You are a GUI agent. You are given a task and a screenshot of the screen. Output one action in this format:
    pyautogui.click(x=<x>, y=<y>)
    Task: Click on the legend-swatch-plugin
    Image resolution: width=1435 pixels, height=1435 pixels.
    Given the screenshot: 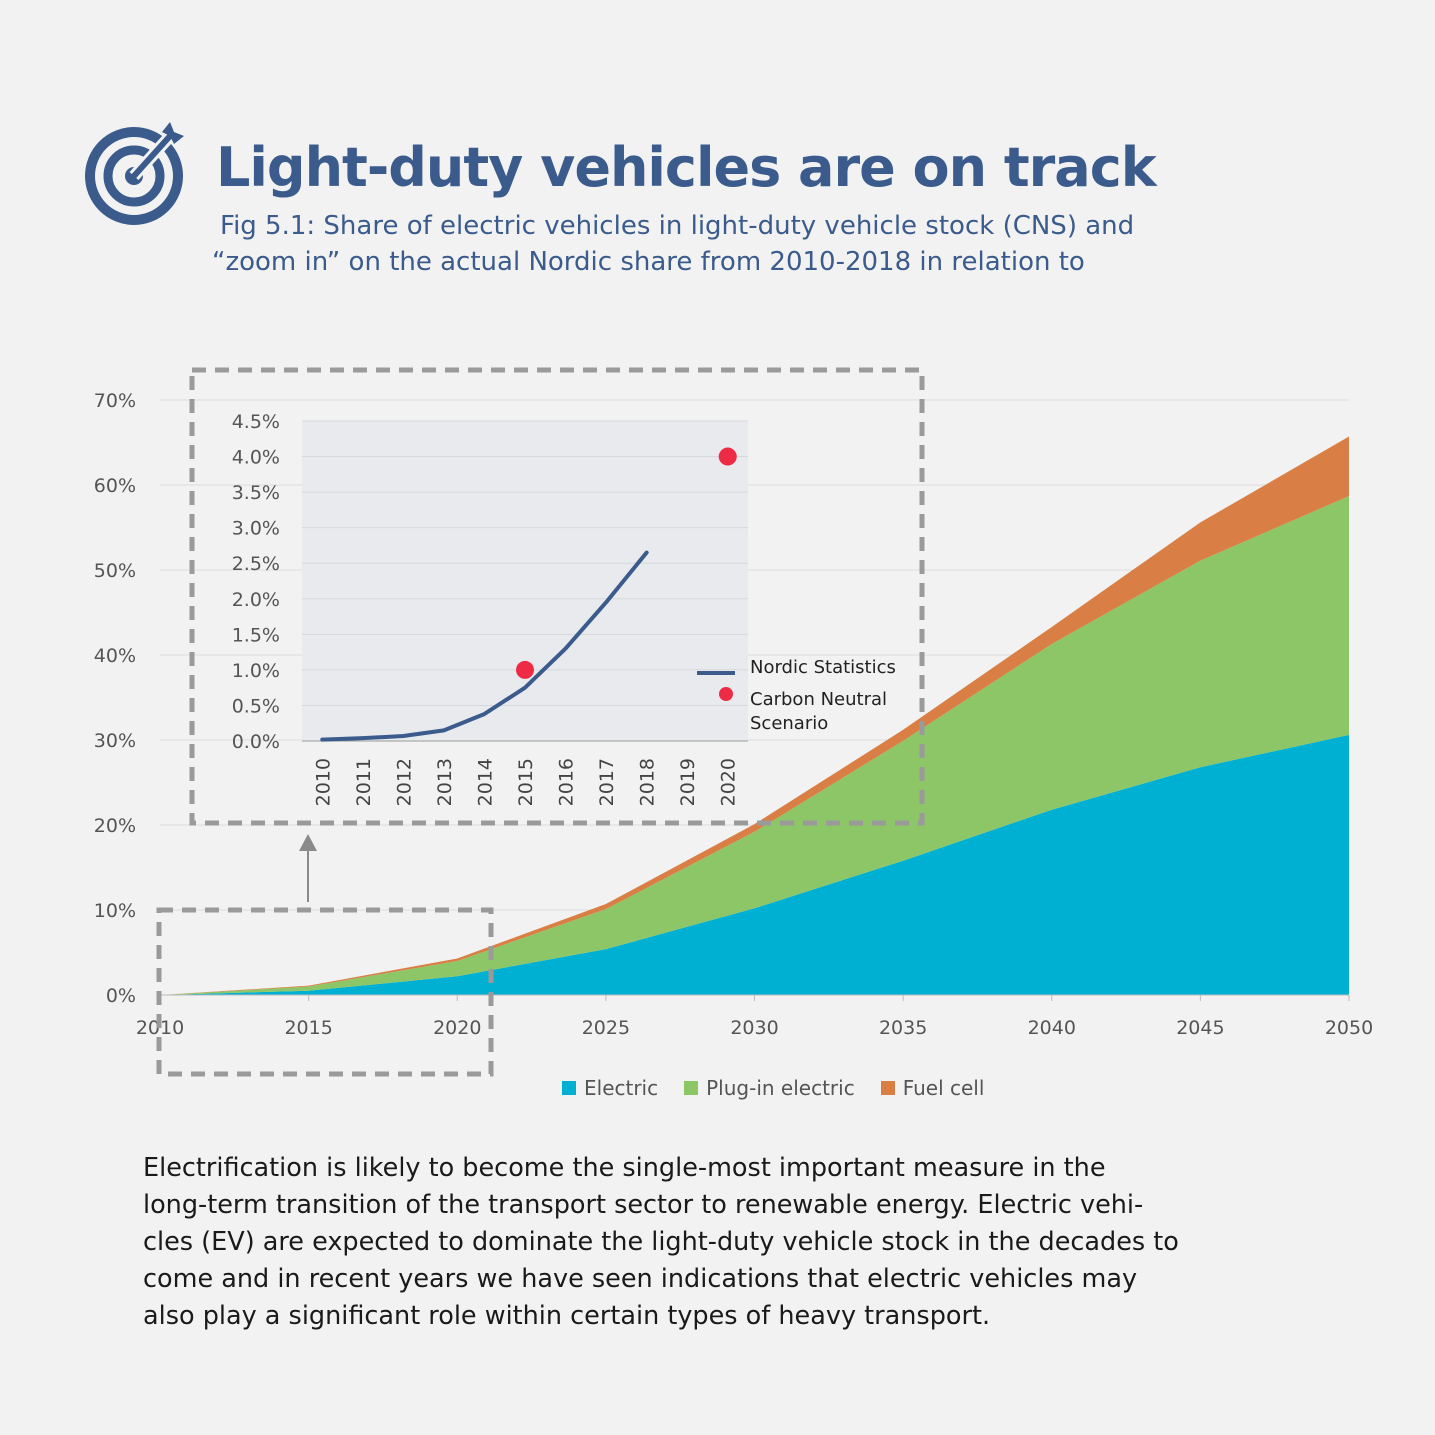 What is the action you would take?
    pyautogui.click(x=691, y=1088)
    